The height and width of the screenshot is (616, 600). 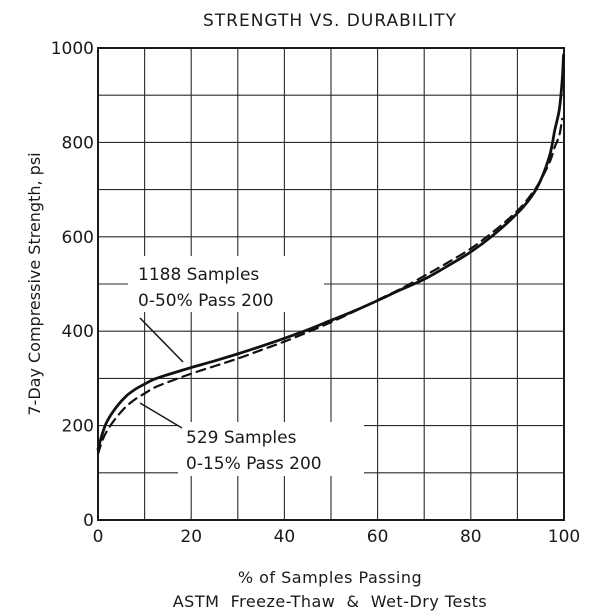 What do you see at coordinates (88, 521) in the screenshot?
I see `y-tick-label: 0` at bounding box center [88, 521].